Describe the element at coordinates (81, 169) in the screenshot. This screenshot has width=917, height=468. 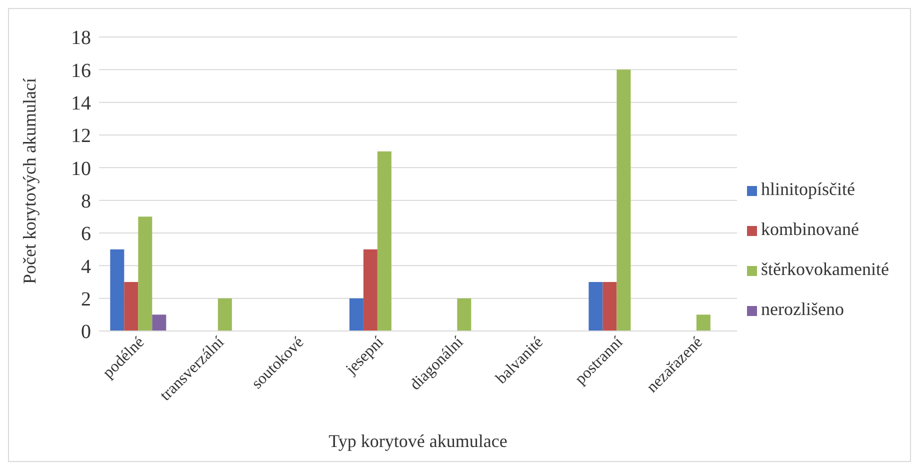
I see `y-tick-label: 10` at that location.